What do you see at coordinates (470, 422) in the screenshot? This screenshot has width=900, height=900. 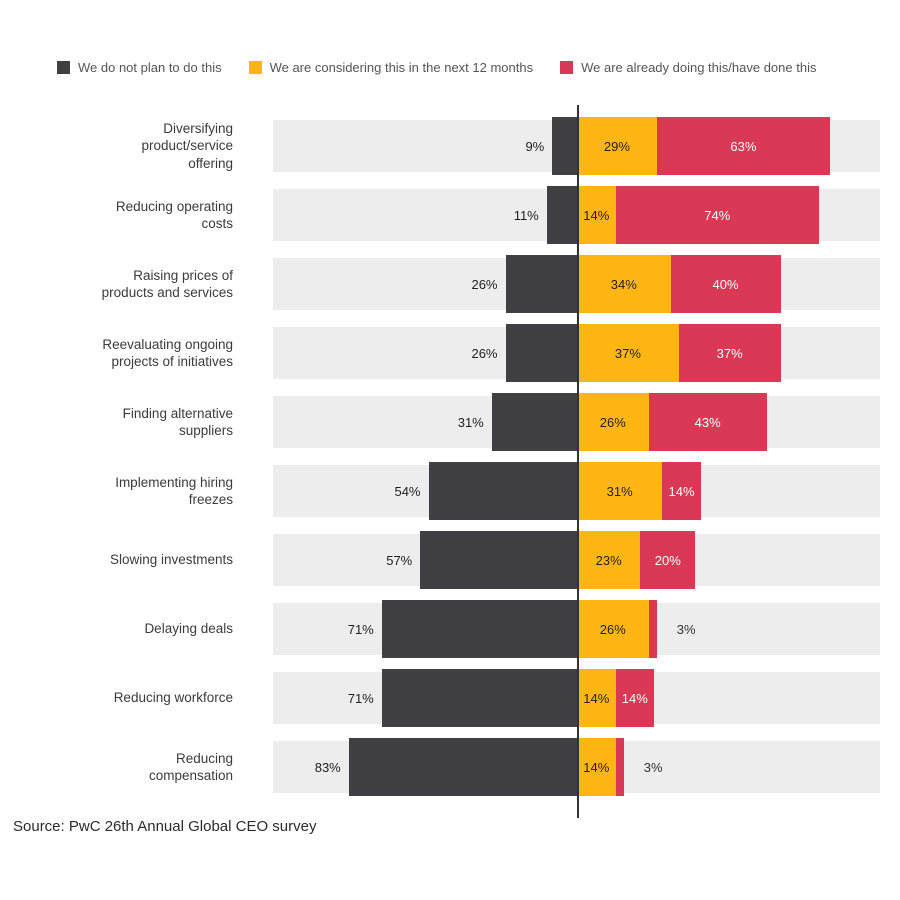 I see `value-label-no-plan: 31%` at bounding box center [470, 422].